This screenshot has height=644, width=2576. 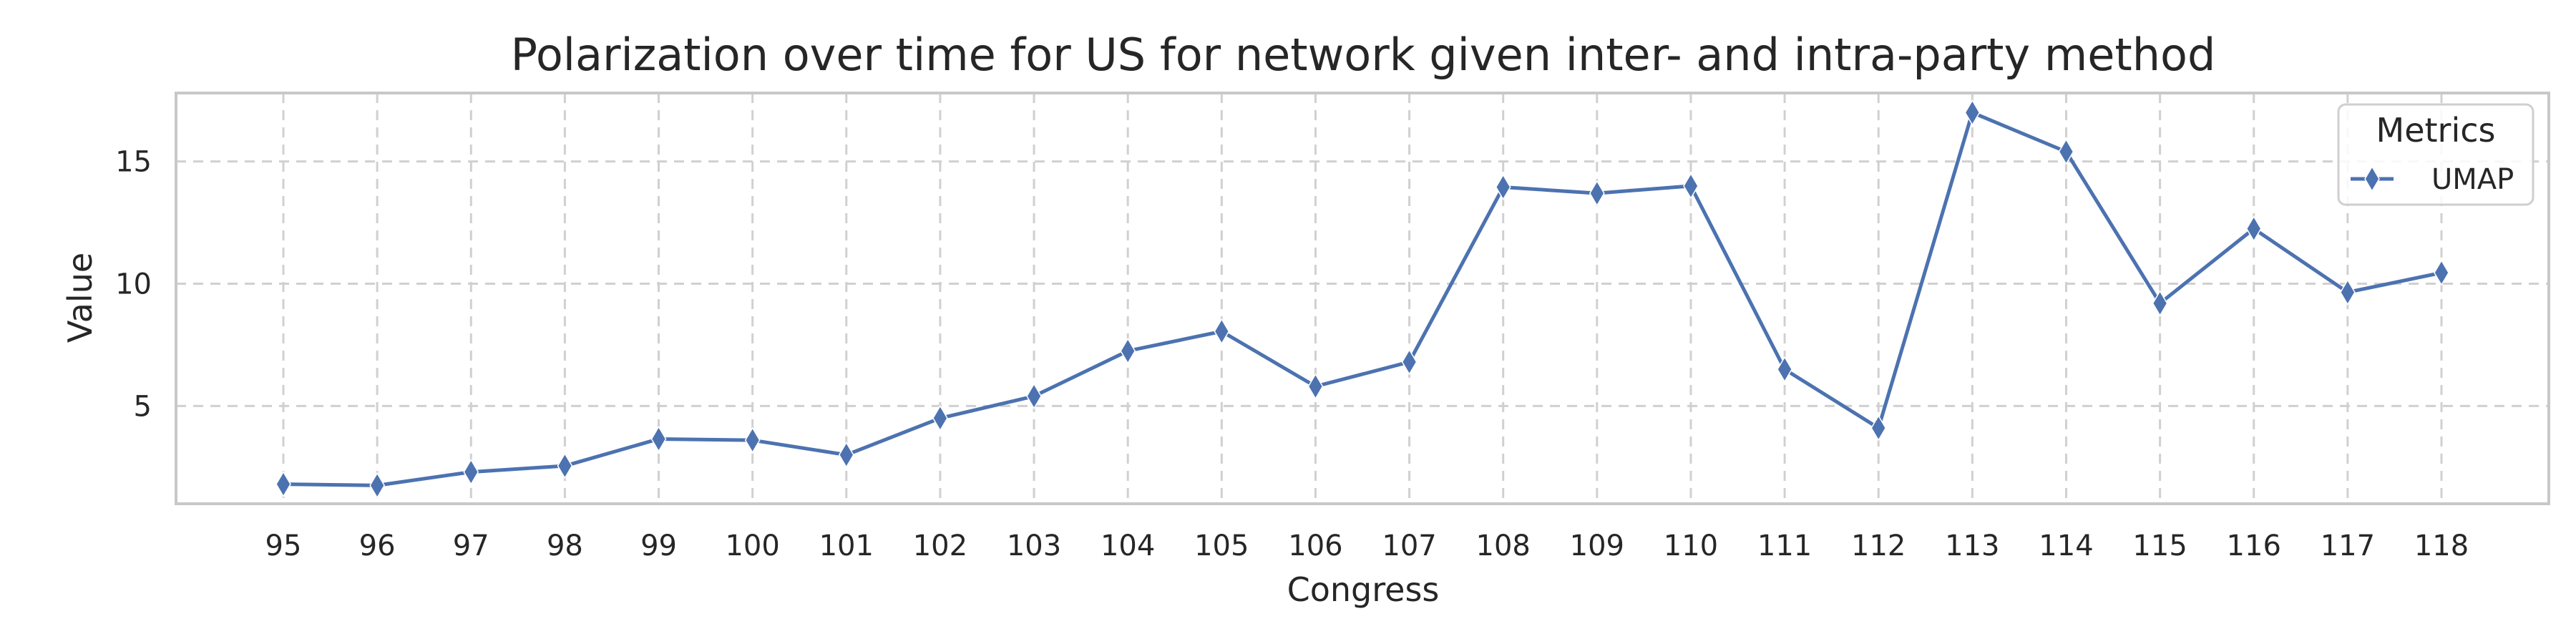 I want to click on y-tick-label: 10, so click(x=133, y=284).